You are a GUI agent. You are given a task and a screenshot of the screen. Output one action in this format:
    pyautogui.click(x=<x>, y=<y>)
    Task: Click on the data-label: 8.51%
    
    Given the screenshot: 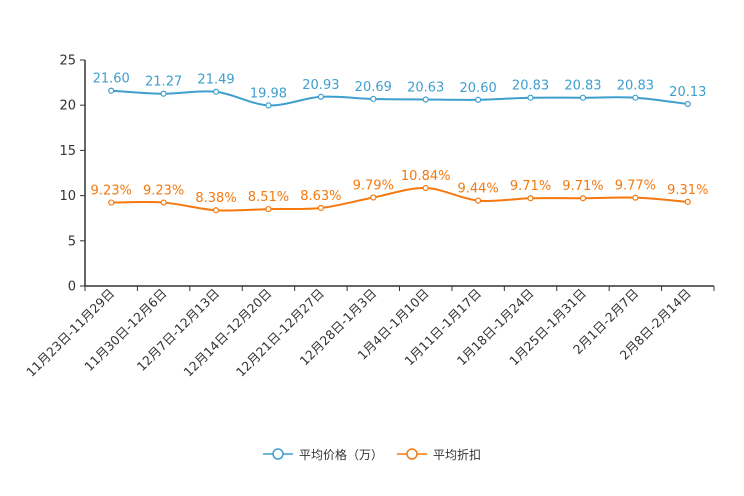 What is the action you would take?
    pyautogui.click(x=268, y=197)
    